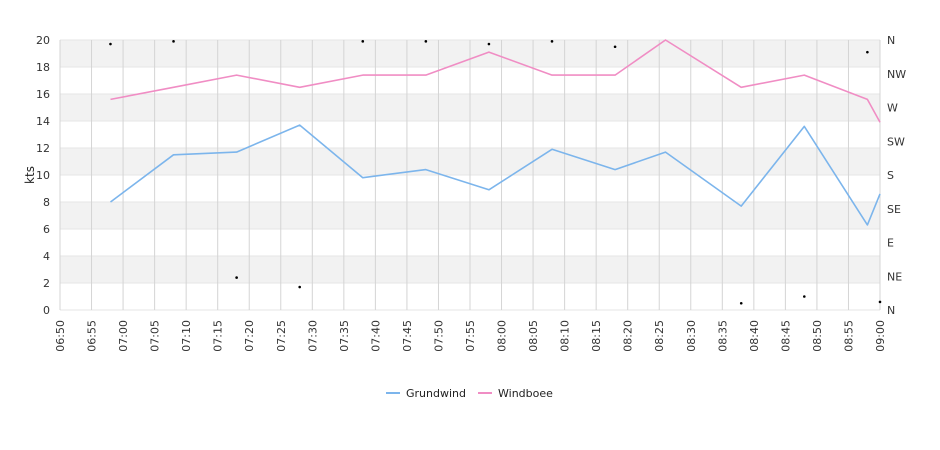 The image size is (940, 450). I want to click on y2-tick-label: S, so click(890, 175).